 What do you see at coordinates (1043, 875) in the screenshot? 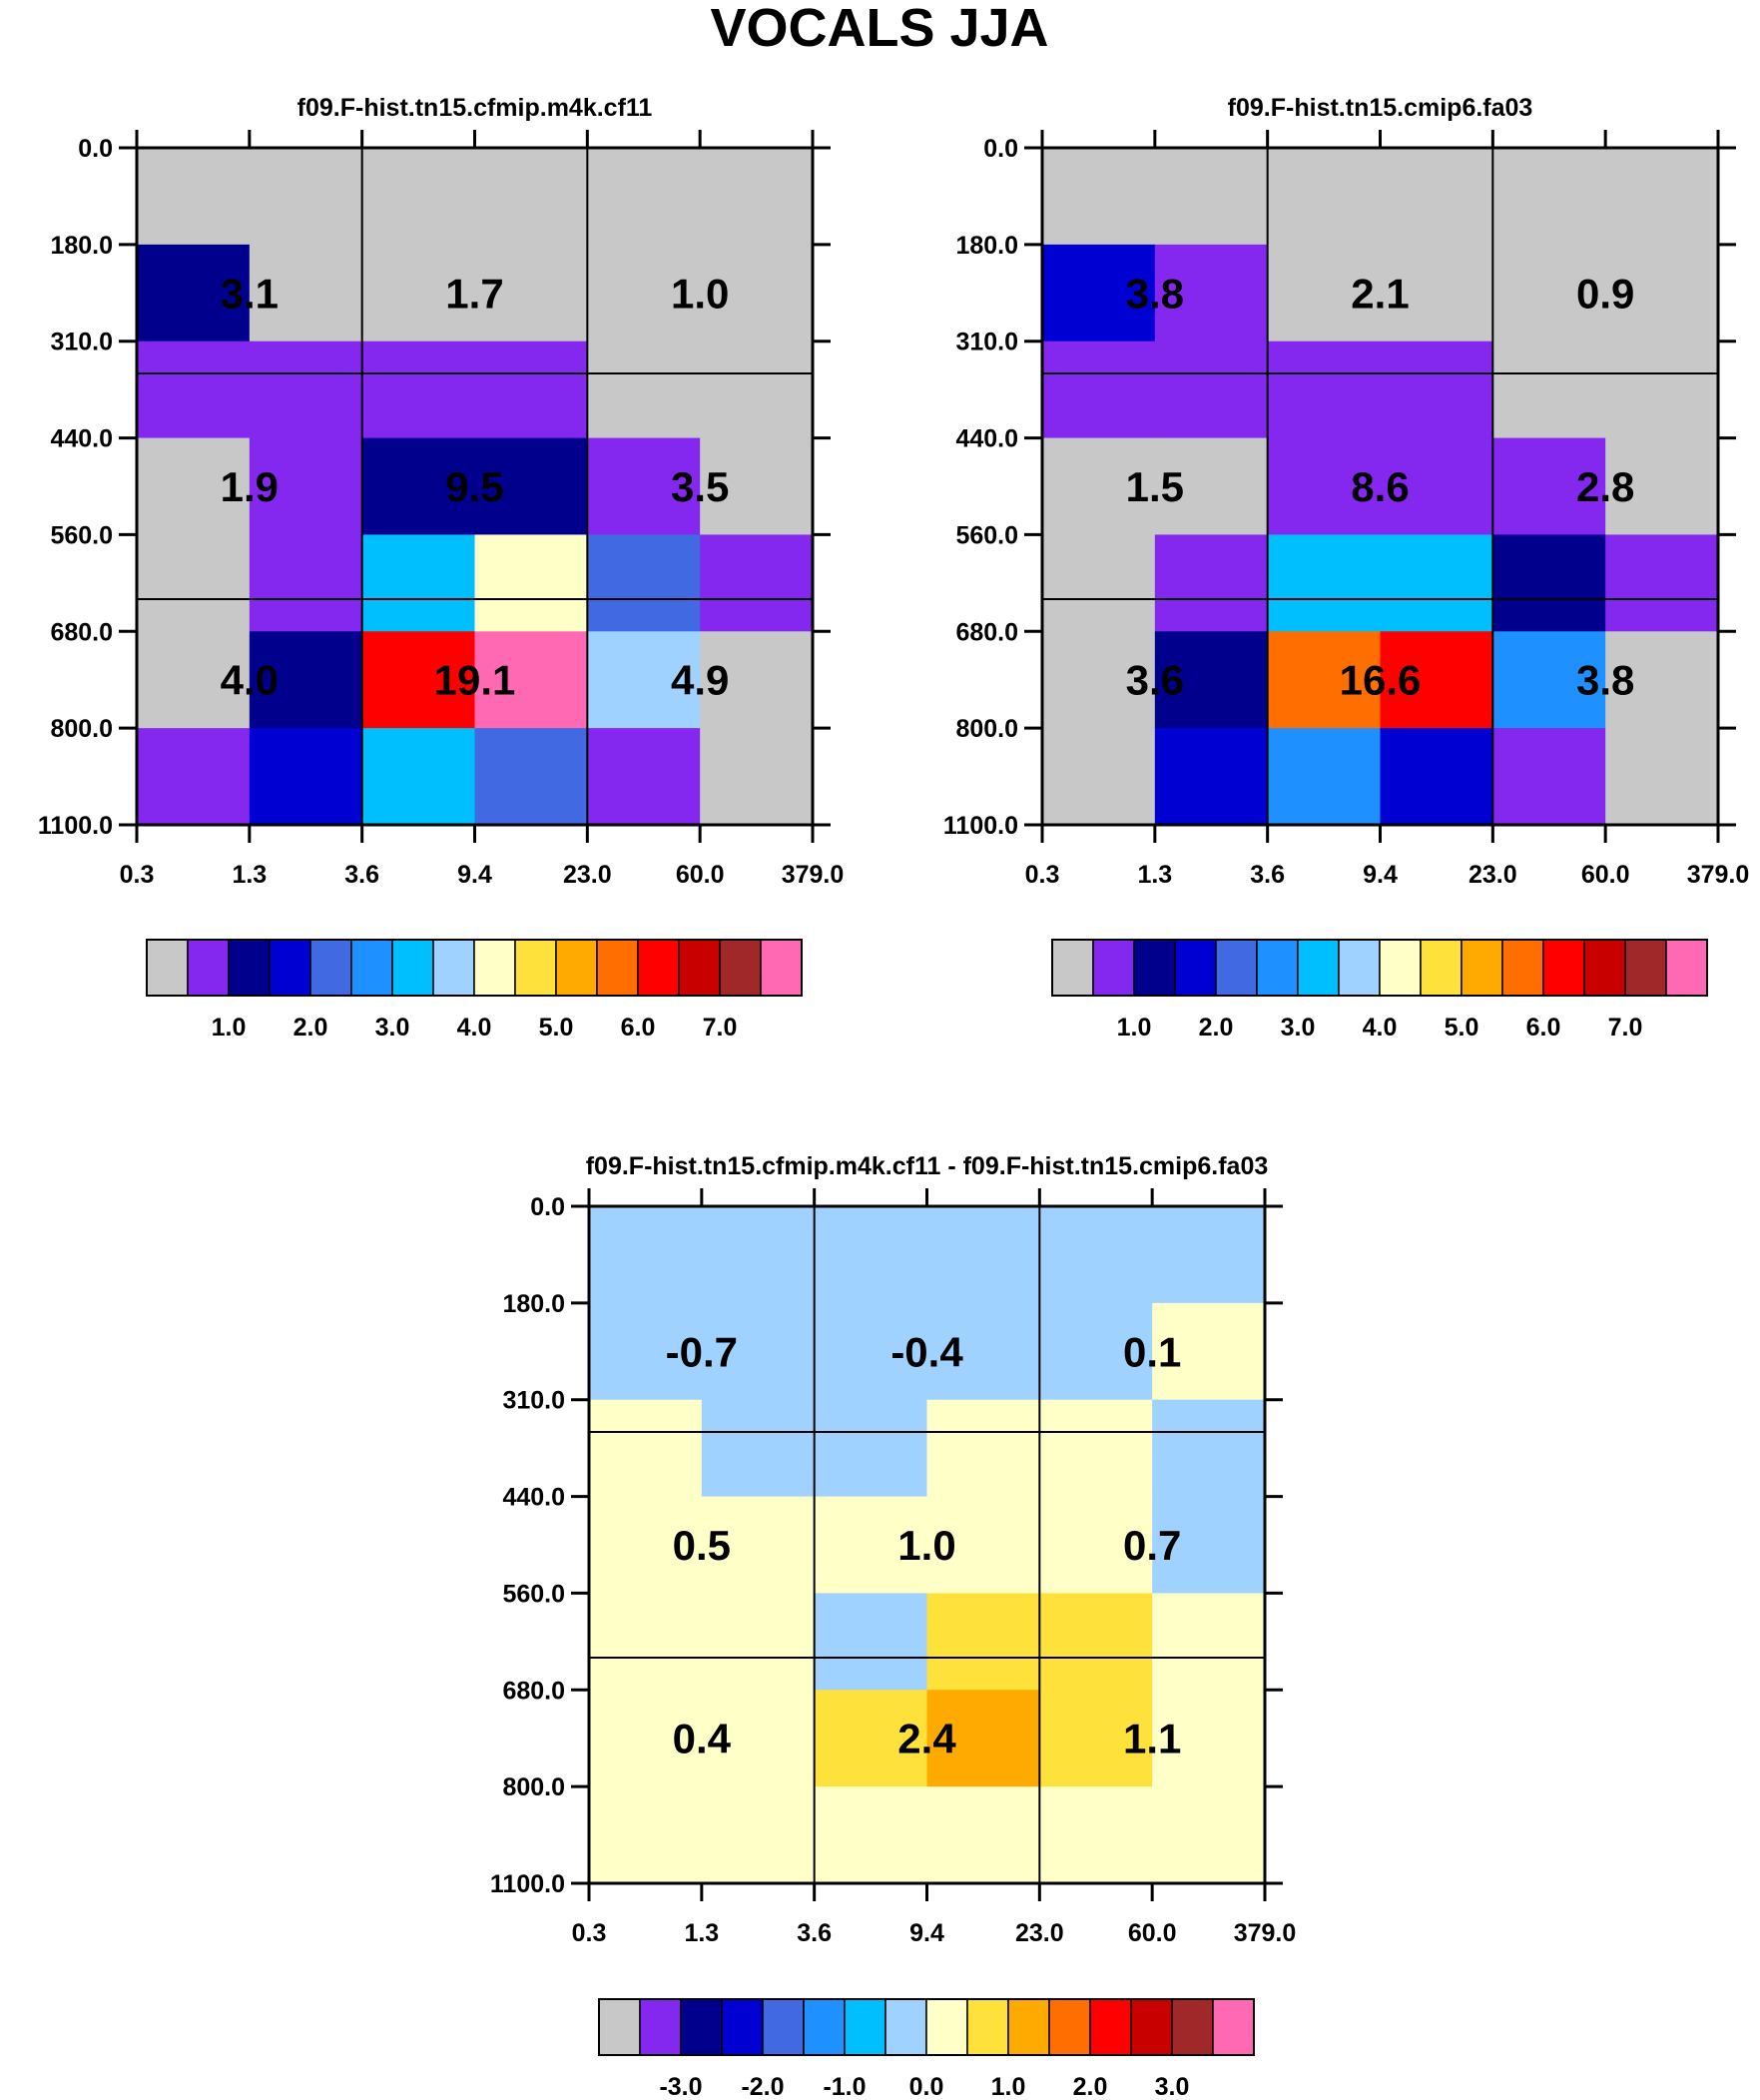
I see `x-tick-label: 0.3` at bounding box center [1043, 875].